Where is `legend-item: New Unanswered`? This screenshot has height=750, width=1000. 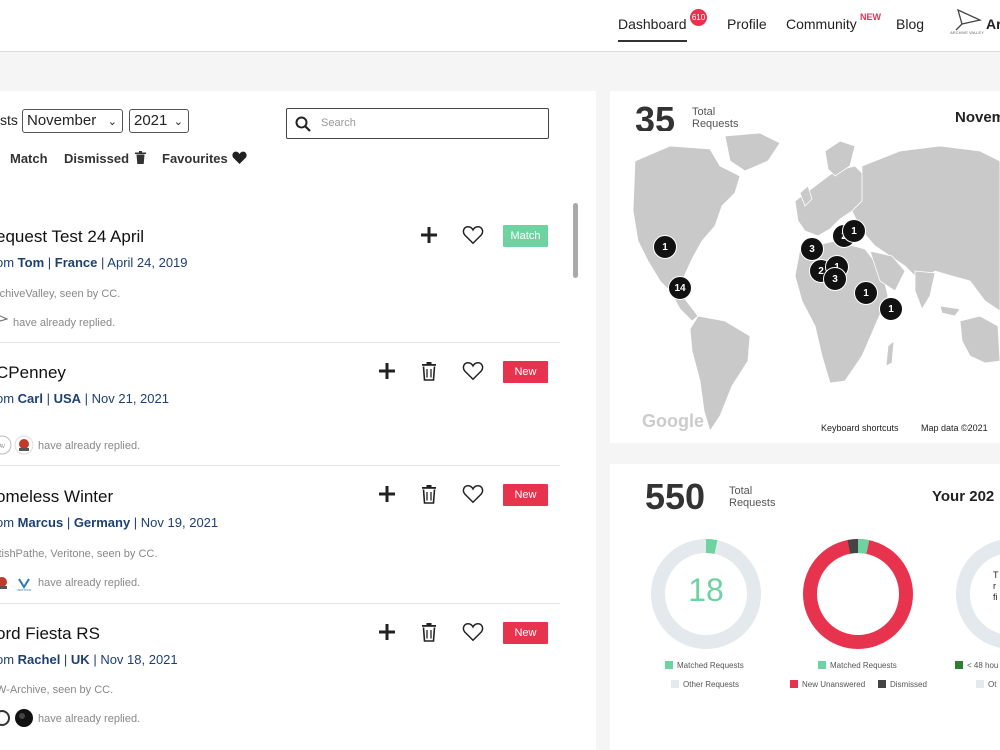
legend-item: New Unanswered is located at coordinates (827, 684).